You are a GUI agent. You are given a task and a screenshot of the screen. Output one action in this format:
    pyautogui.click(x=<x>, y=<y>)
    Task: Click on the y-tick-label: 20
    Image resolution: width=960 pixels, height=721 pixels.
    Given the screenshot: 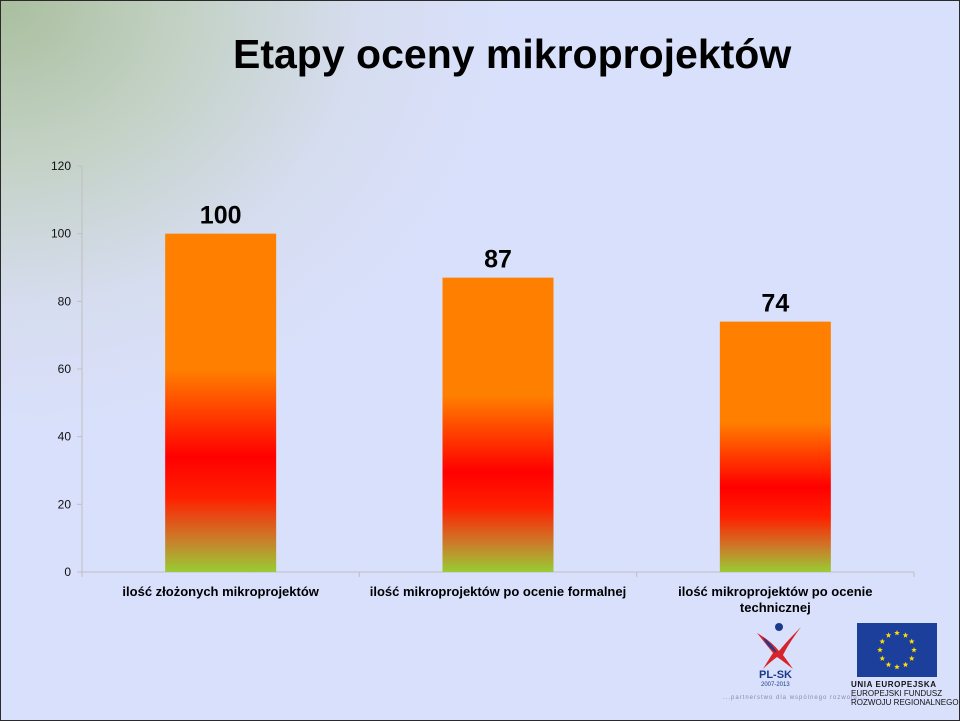 What is the action you would take?
    pyautogui.click(x=65, y=504)
    